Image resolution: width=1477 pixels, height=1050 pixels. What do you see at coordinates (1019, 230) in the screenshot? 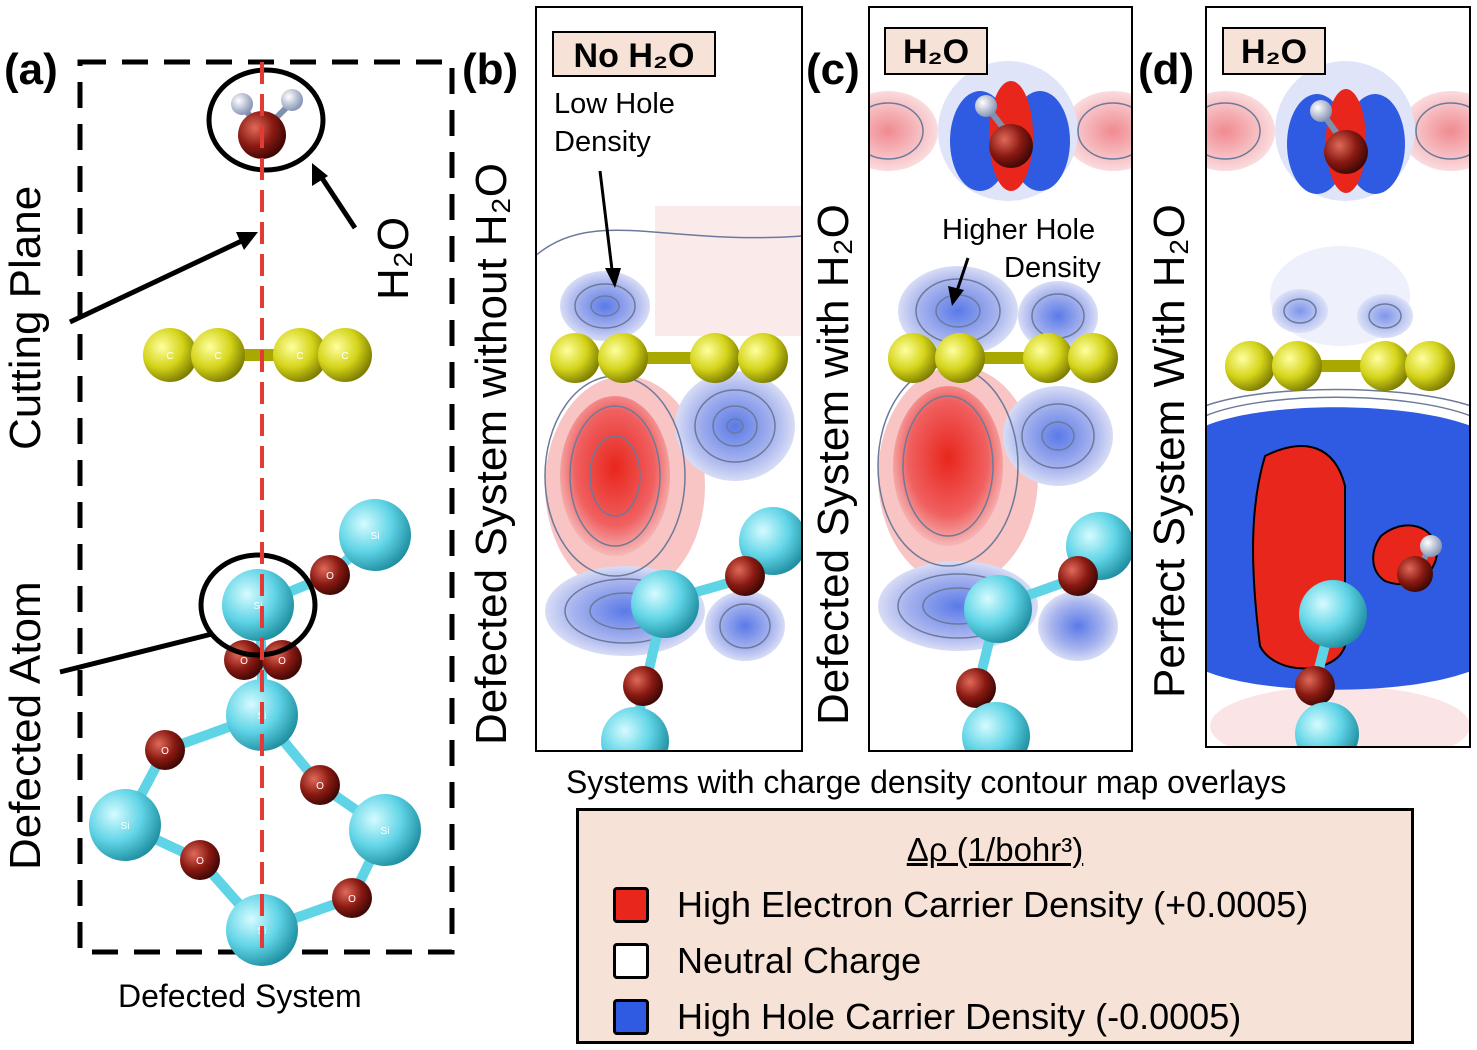
I see `panel-c-annotation-line1: Higher Hole` at bounding box center [1019, 230].